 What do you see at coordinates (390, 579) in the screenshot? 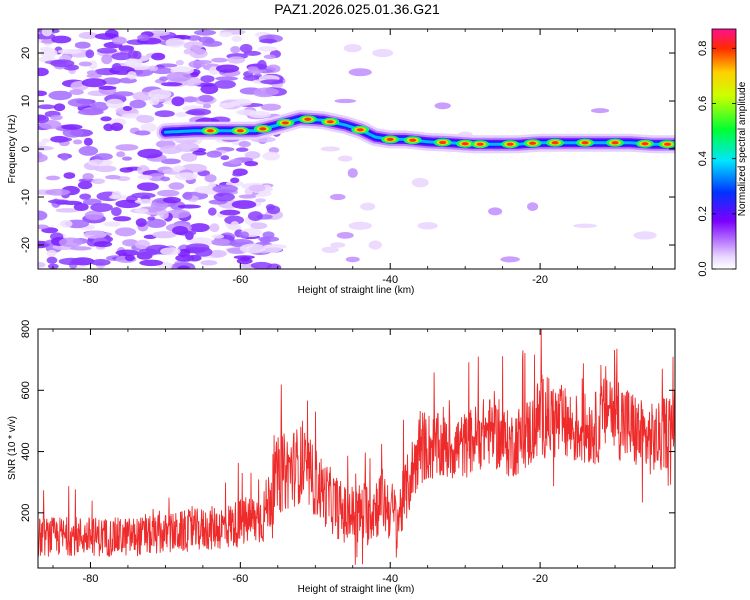
I see `snr-x-tick-label: -40` at bounding box center [390, 579].